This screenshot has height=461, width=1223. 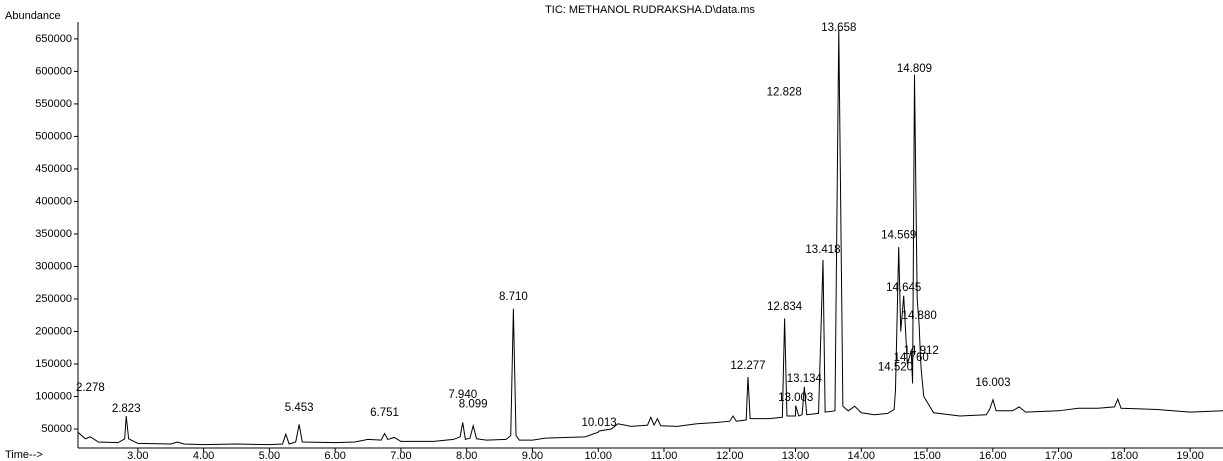 I want to click on y-tick-label: 350000, so click(x=53, y=234).